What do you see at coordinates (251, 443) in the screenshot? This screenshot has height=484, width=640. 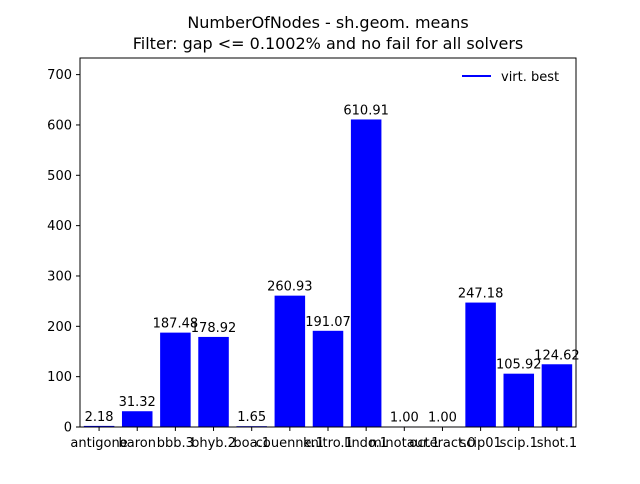 I see `x-tick-label: boa.1` at bounding box center [251, 443].